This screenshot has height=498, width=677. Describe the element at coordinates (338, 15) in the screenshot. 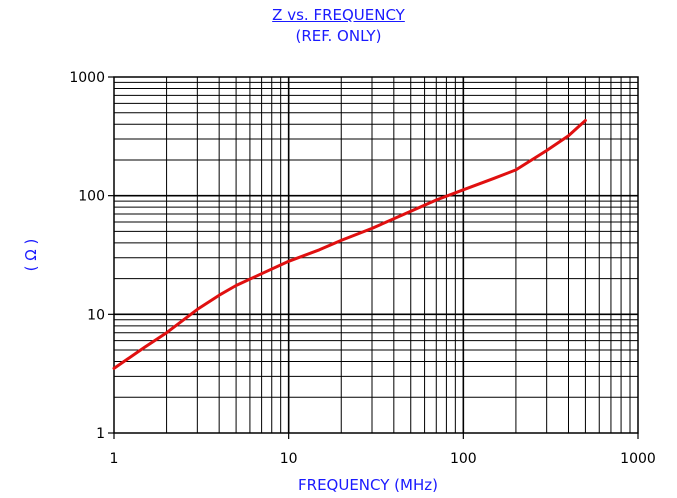

I see `chart-title: Z vs. FREQUENCY` at that location.